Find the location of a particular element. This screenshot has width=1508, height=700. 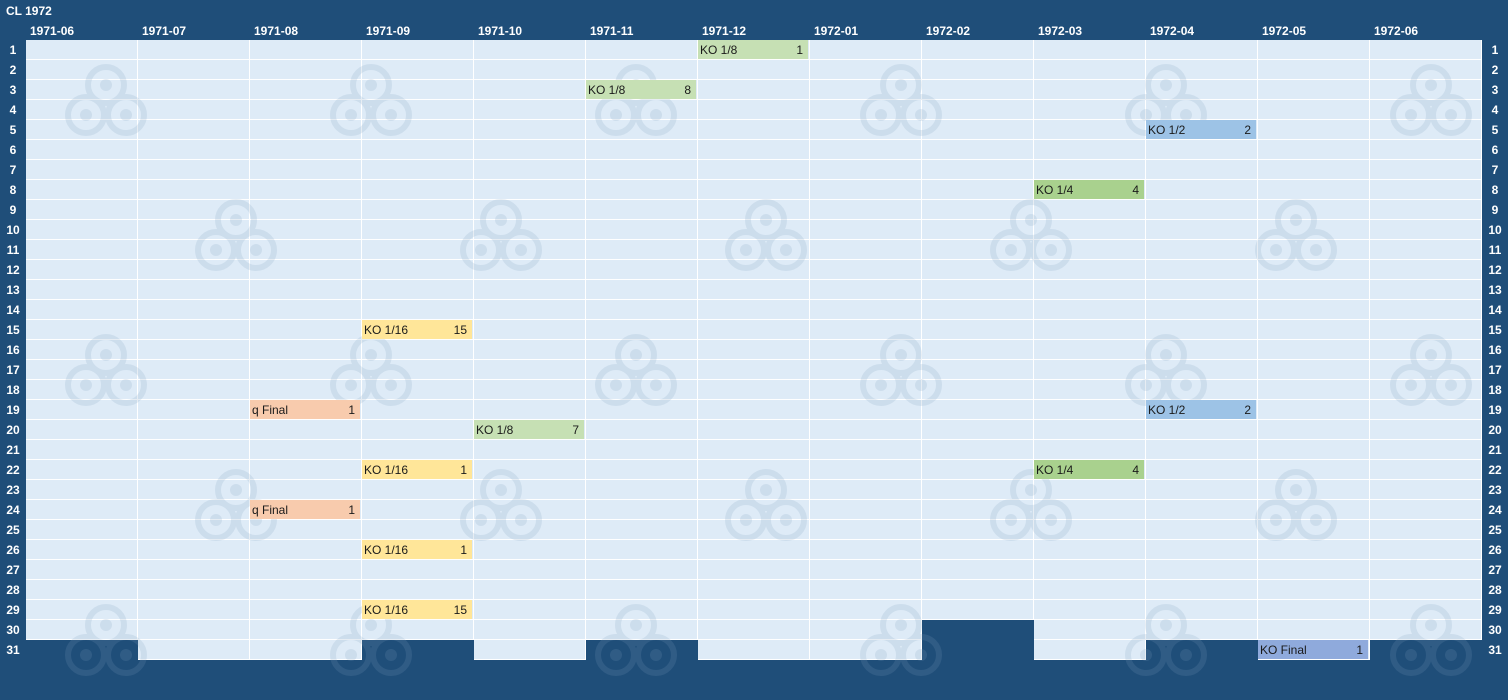

match-event: KO 1/4 4 is located at coordinates (1089, 189).